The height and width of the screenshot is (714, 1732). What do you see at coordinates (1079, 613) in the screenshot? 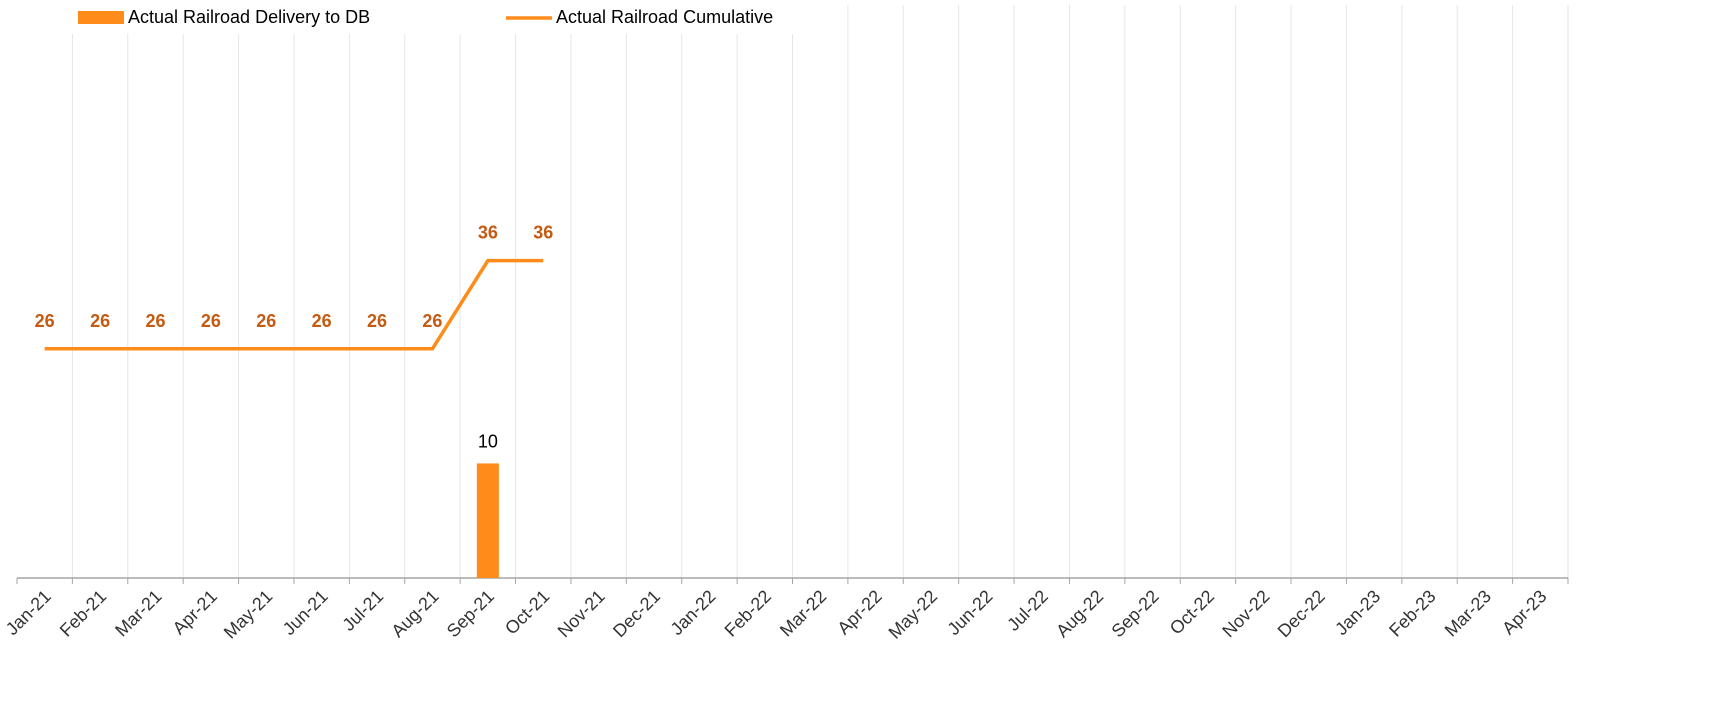
I see `x-tick-label: Aug-22` at bounding box center [1079, 613].